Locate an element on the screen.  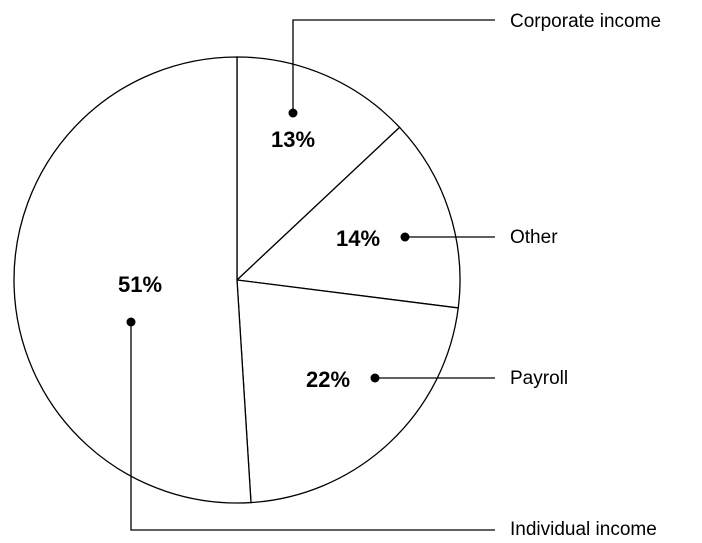
leader-line is located at coordinates (393, 66).